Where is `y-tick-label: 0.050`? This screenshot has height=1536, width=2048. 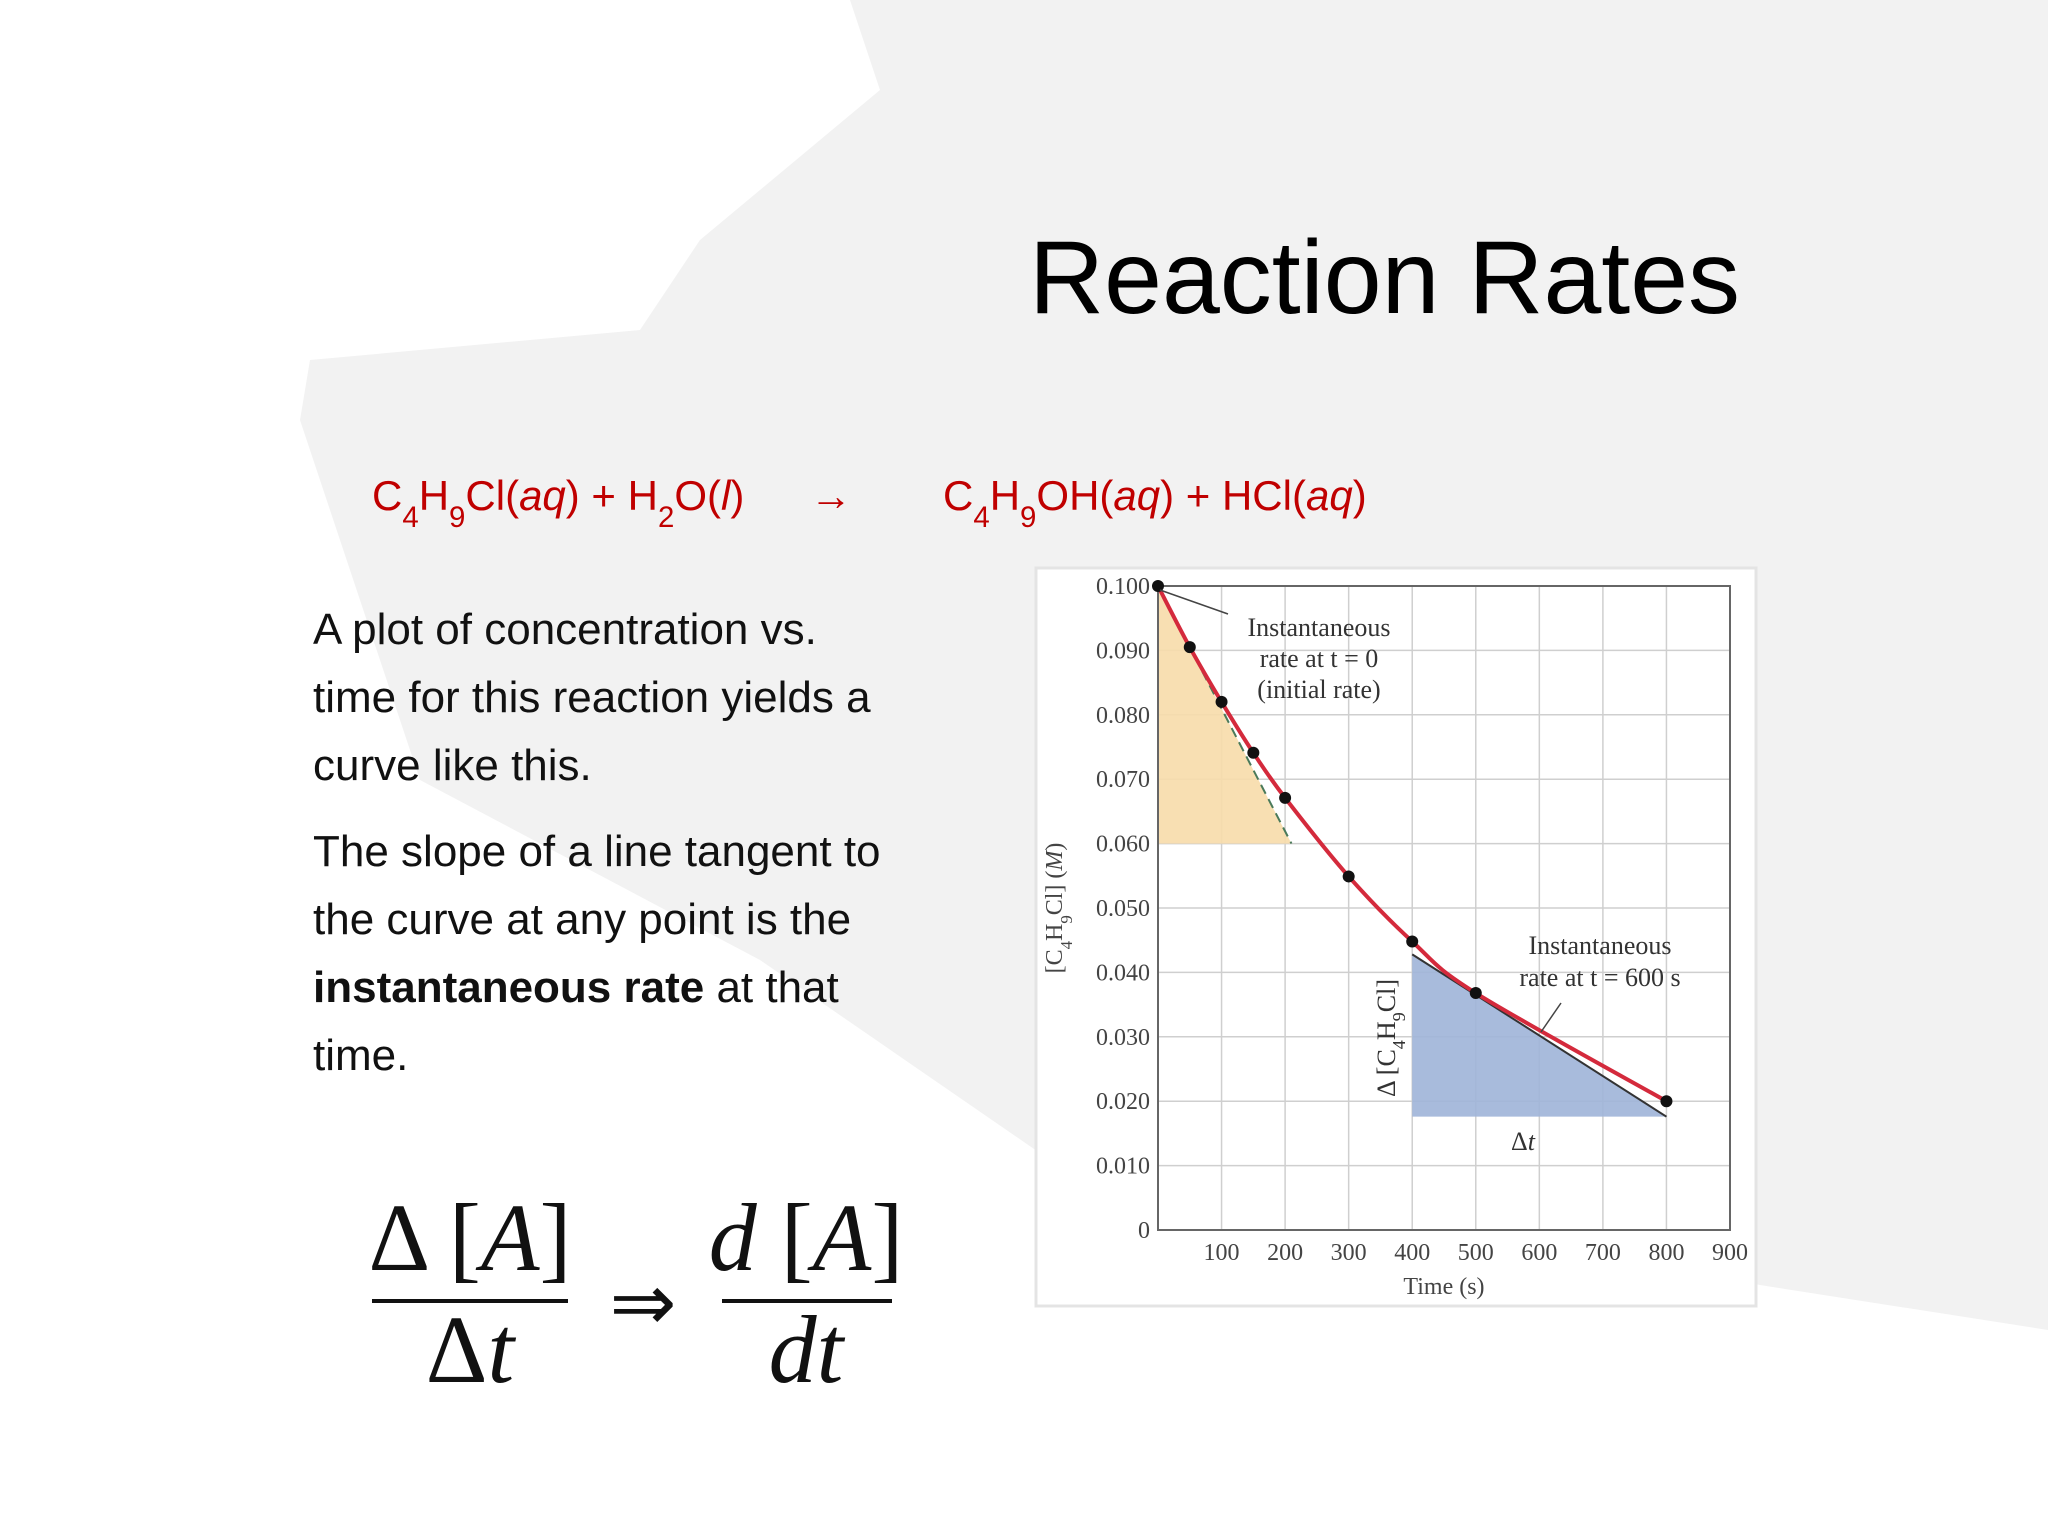 y-tick-label: 0.050 is located at coordinates (1123, 909).